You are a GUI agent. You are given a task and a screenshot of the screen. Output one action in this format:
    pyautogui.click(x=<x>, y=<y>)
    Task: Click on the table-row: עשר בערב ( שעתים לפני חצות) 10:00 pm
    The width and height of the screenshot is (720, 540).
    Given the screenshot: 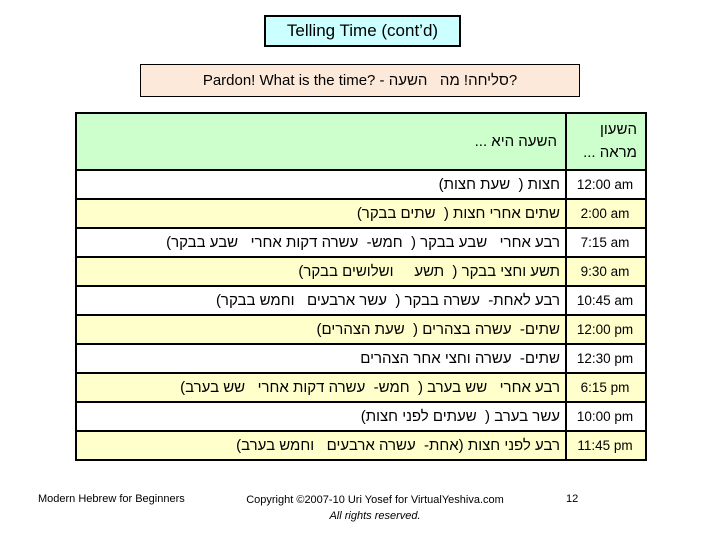 What is the action you would take?
    pyautogui.click(x=361, y=416)
    